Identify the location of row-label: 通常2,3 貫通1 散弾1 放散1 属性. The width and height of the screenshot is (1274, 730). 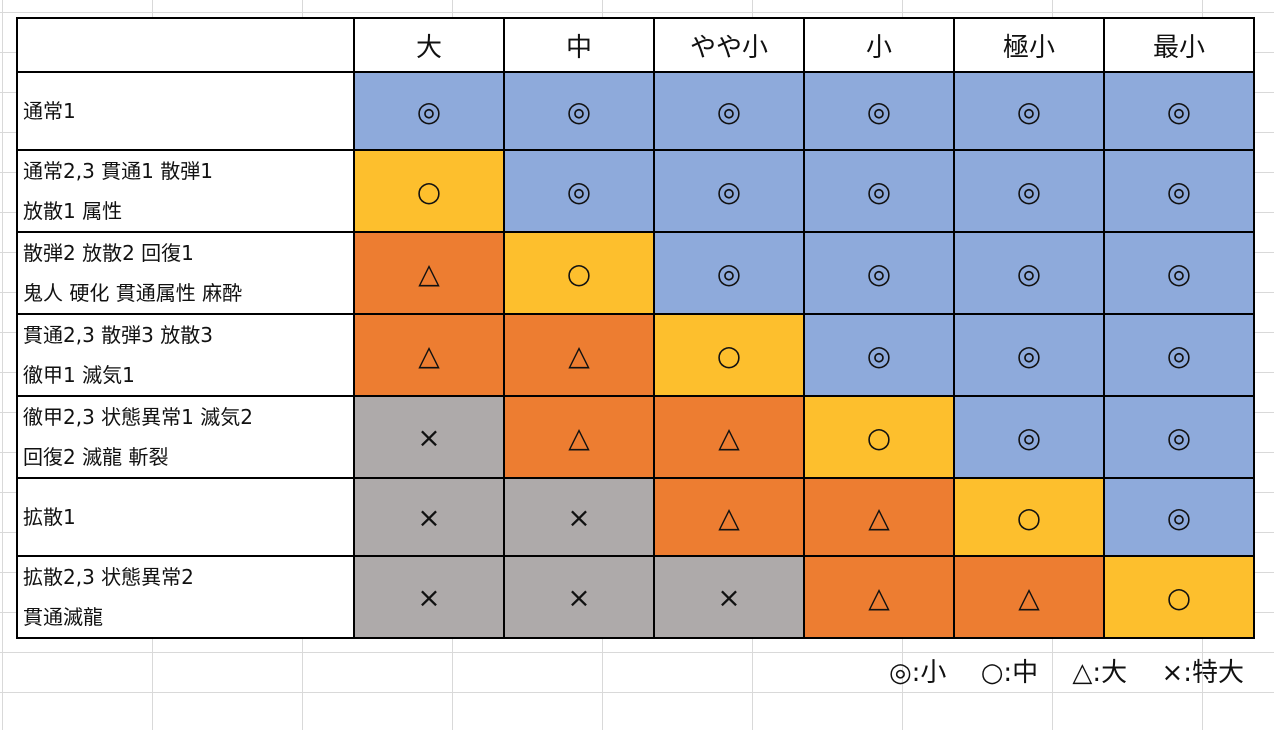
(185, 191).